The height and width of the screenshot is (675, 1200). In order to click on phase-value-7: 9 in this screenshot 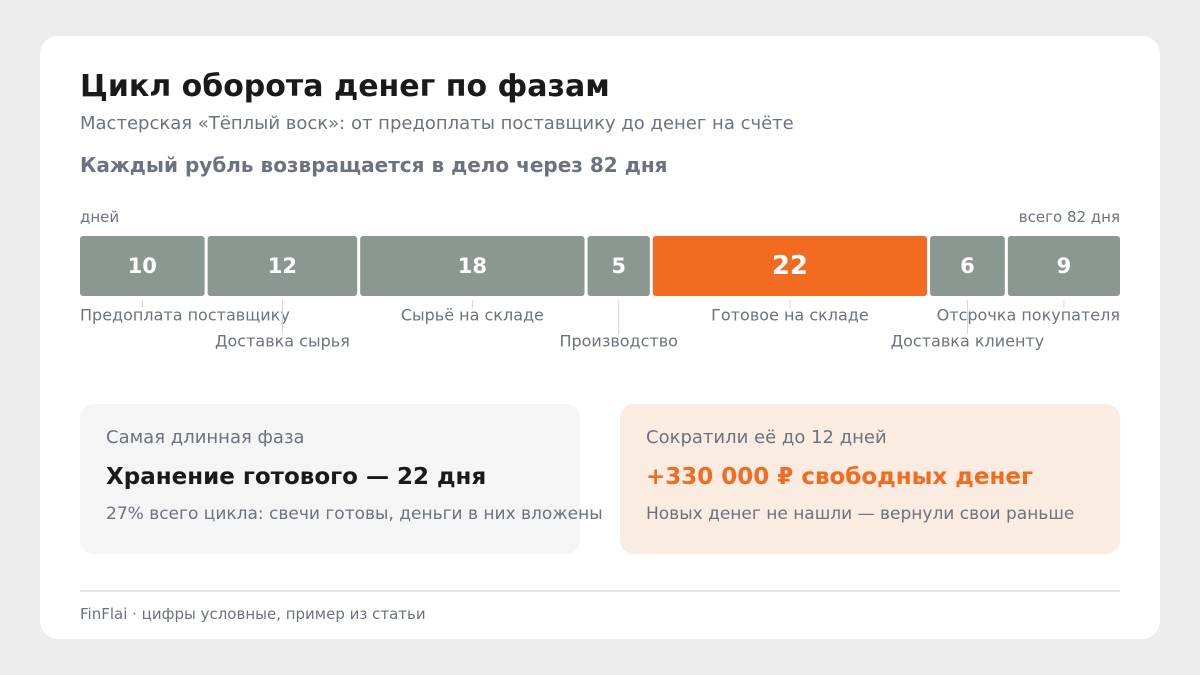, I will do `click(1064, 266)`.